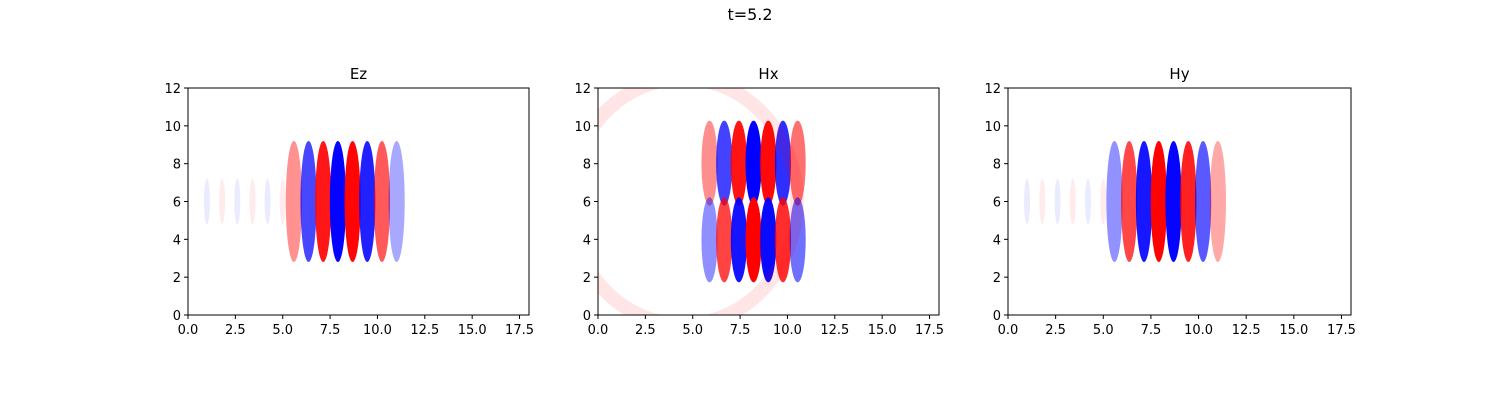  I want to click on subplot-title: Ez, so click(358, 74).